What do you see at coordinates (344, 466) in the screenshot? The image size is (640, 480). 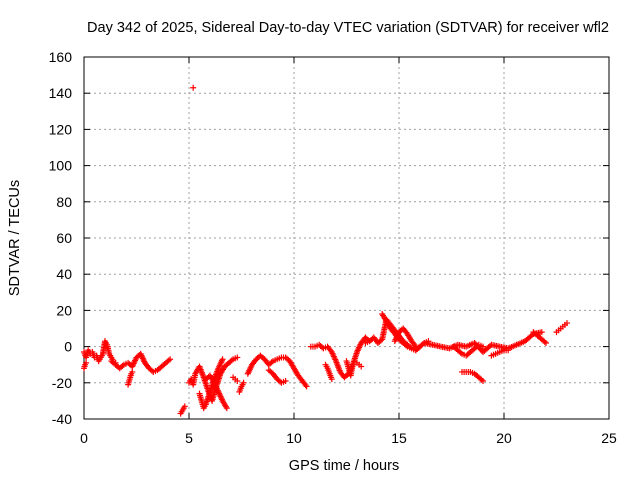 I see `x-axis-label: GPS time / hours` at bounding box center [344, 466].